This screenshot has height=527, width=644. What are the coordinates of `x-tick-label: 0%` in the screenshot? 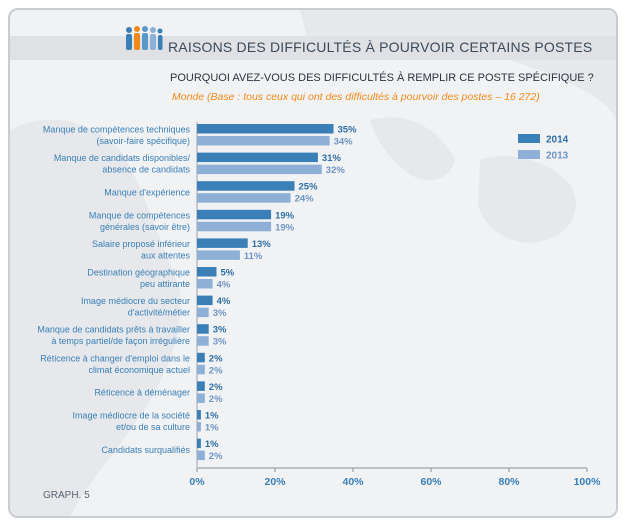 It's located at (197, 482).